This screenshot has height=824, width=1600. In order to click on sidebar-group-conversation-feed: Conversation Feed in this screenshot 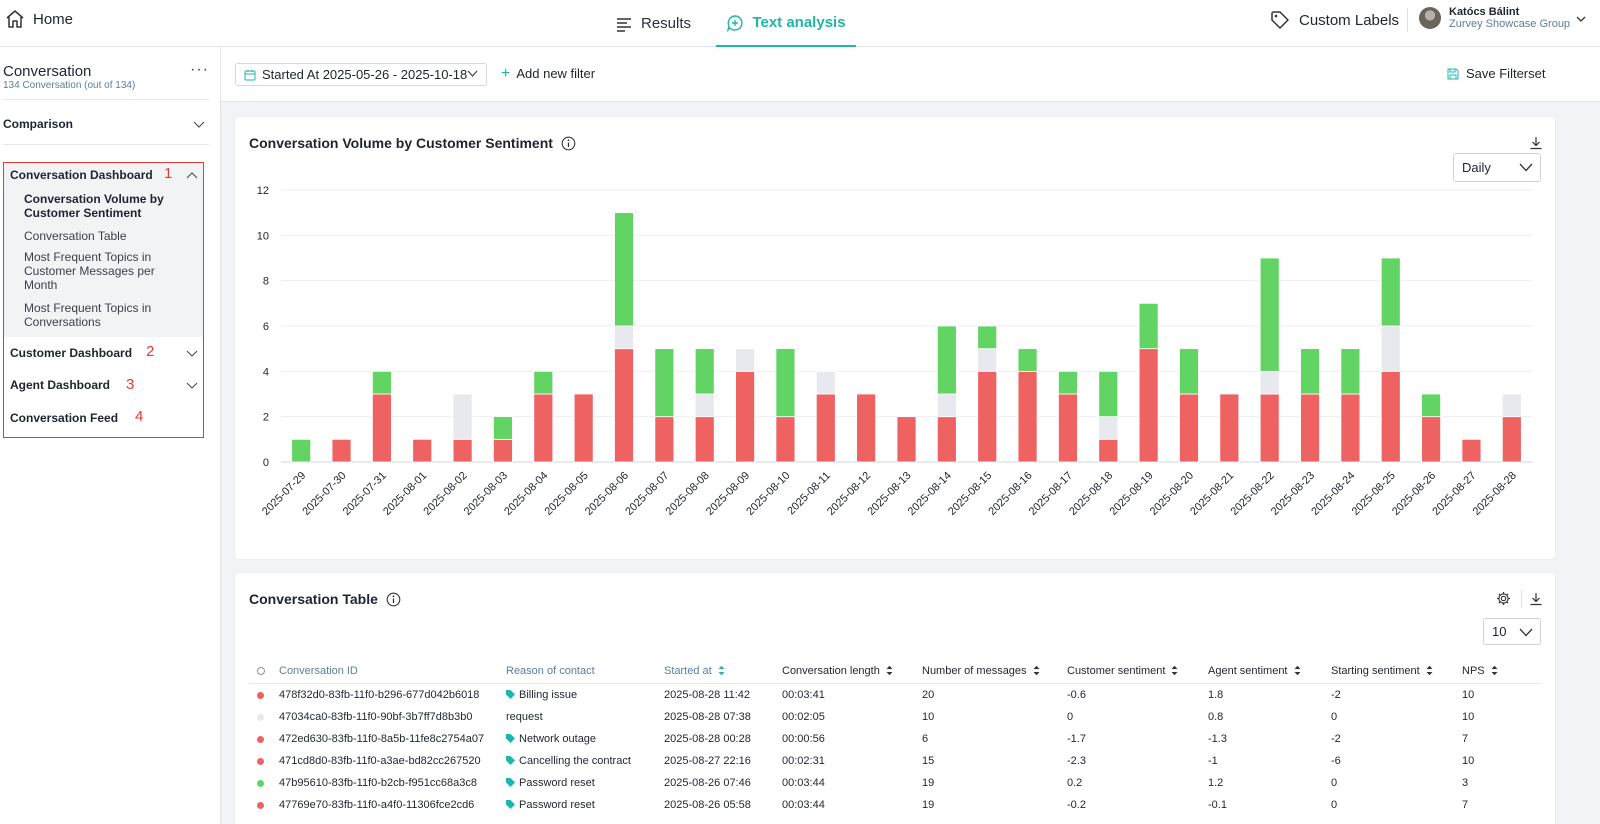, I will do `click(64, 418)`.